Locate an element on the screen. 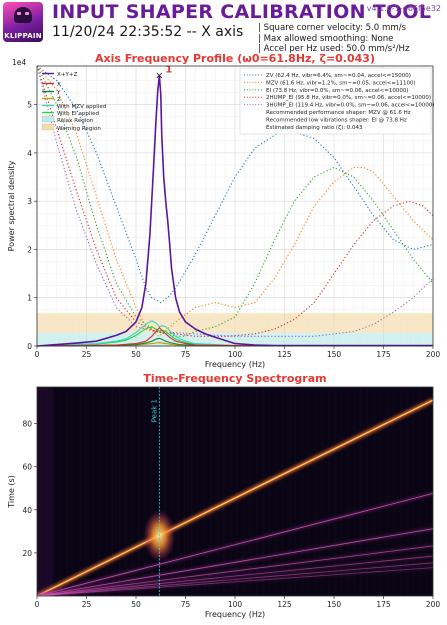 The image size is (447, 625). series-line-with-ei-applied is located at coordinates (235, 336).